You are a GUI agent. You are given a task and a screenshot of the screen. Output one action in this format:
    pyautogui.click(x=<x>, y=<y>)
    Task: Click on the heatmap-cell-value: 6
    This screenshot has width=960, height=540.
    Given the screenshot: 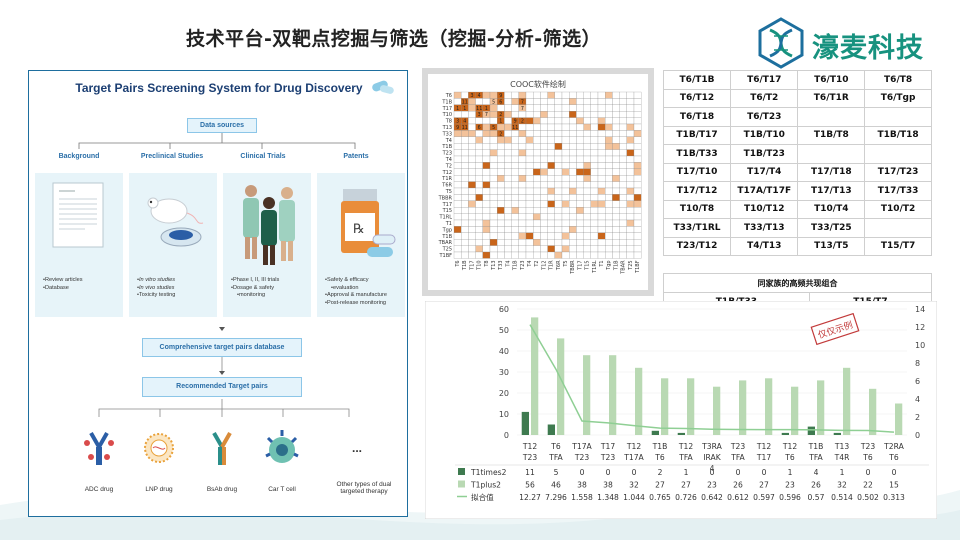 What is the action you would take?
    pyautogui.click(x=500, y=102)
    